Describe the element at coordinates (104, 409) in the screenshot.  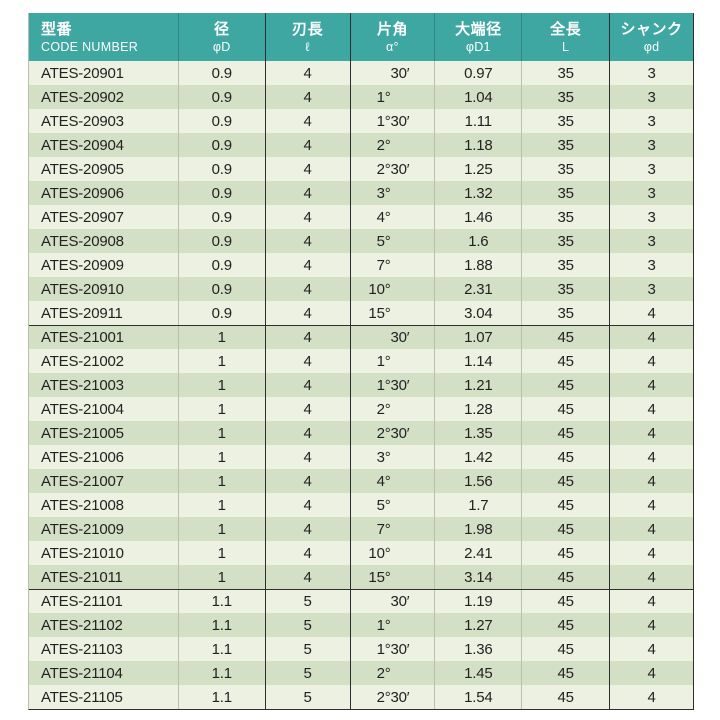
I see `code-number-cell: ATES-21004` at that location.